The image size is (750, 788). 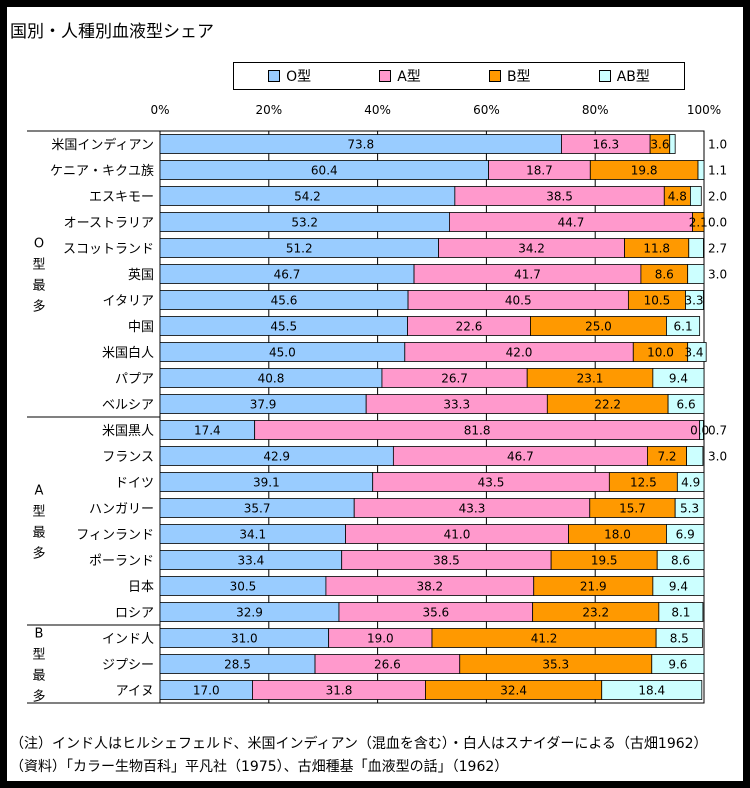 I want to click on data-label: 41.7, so click(x=527, y=275).